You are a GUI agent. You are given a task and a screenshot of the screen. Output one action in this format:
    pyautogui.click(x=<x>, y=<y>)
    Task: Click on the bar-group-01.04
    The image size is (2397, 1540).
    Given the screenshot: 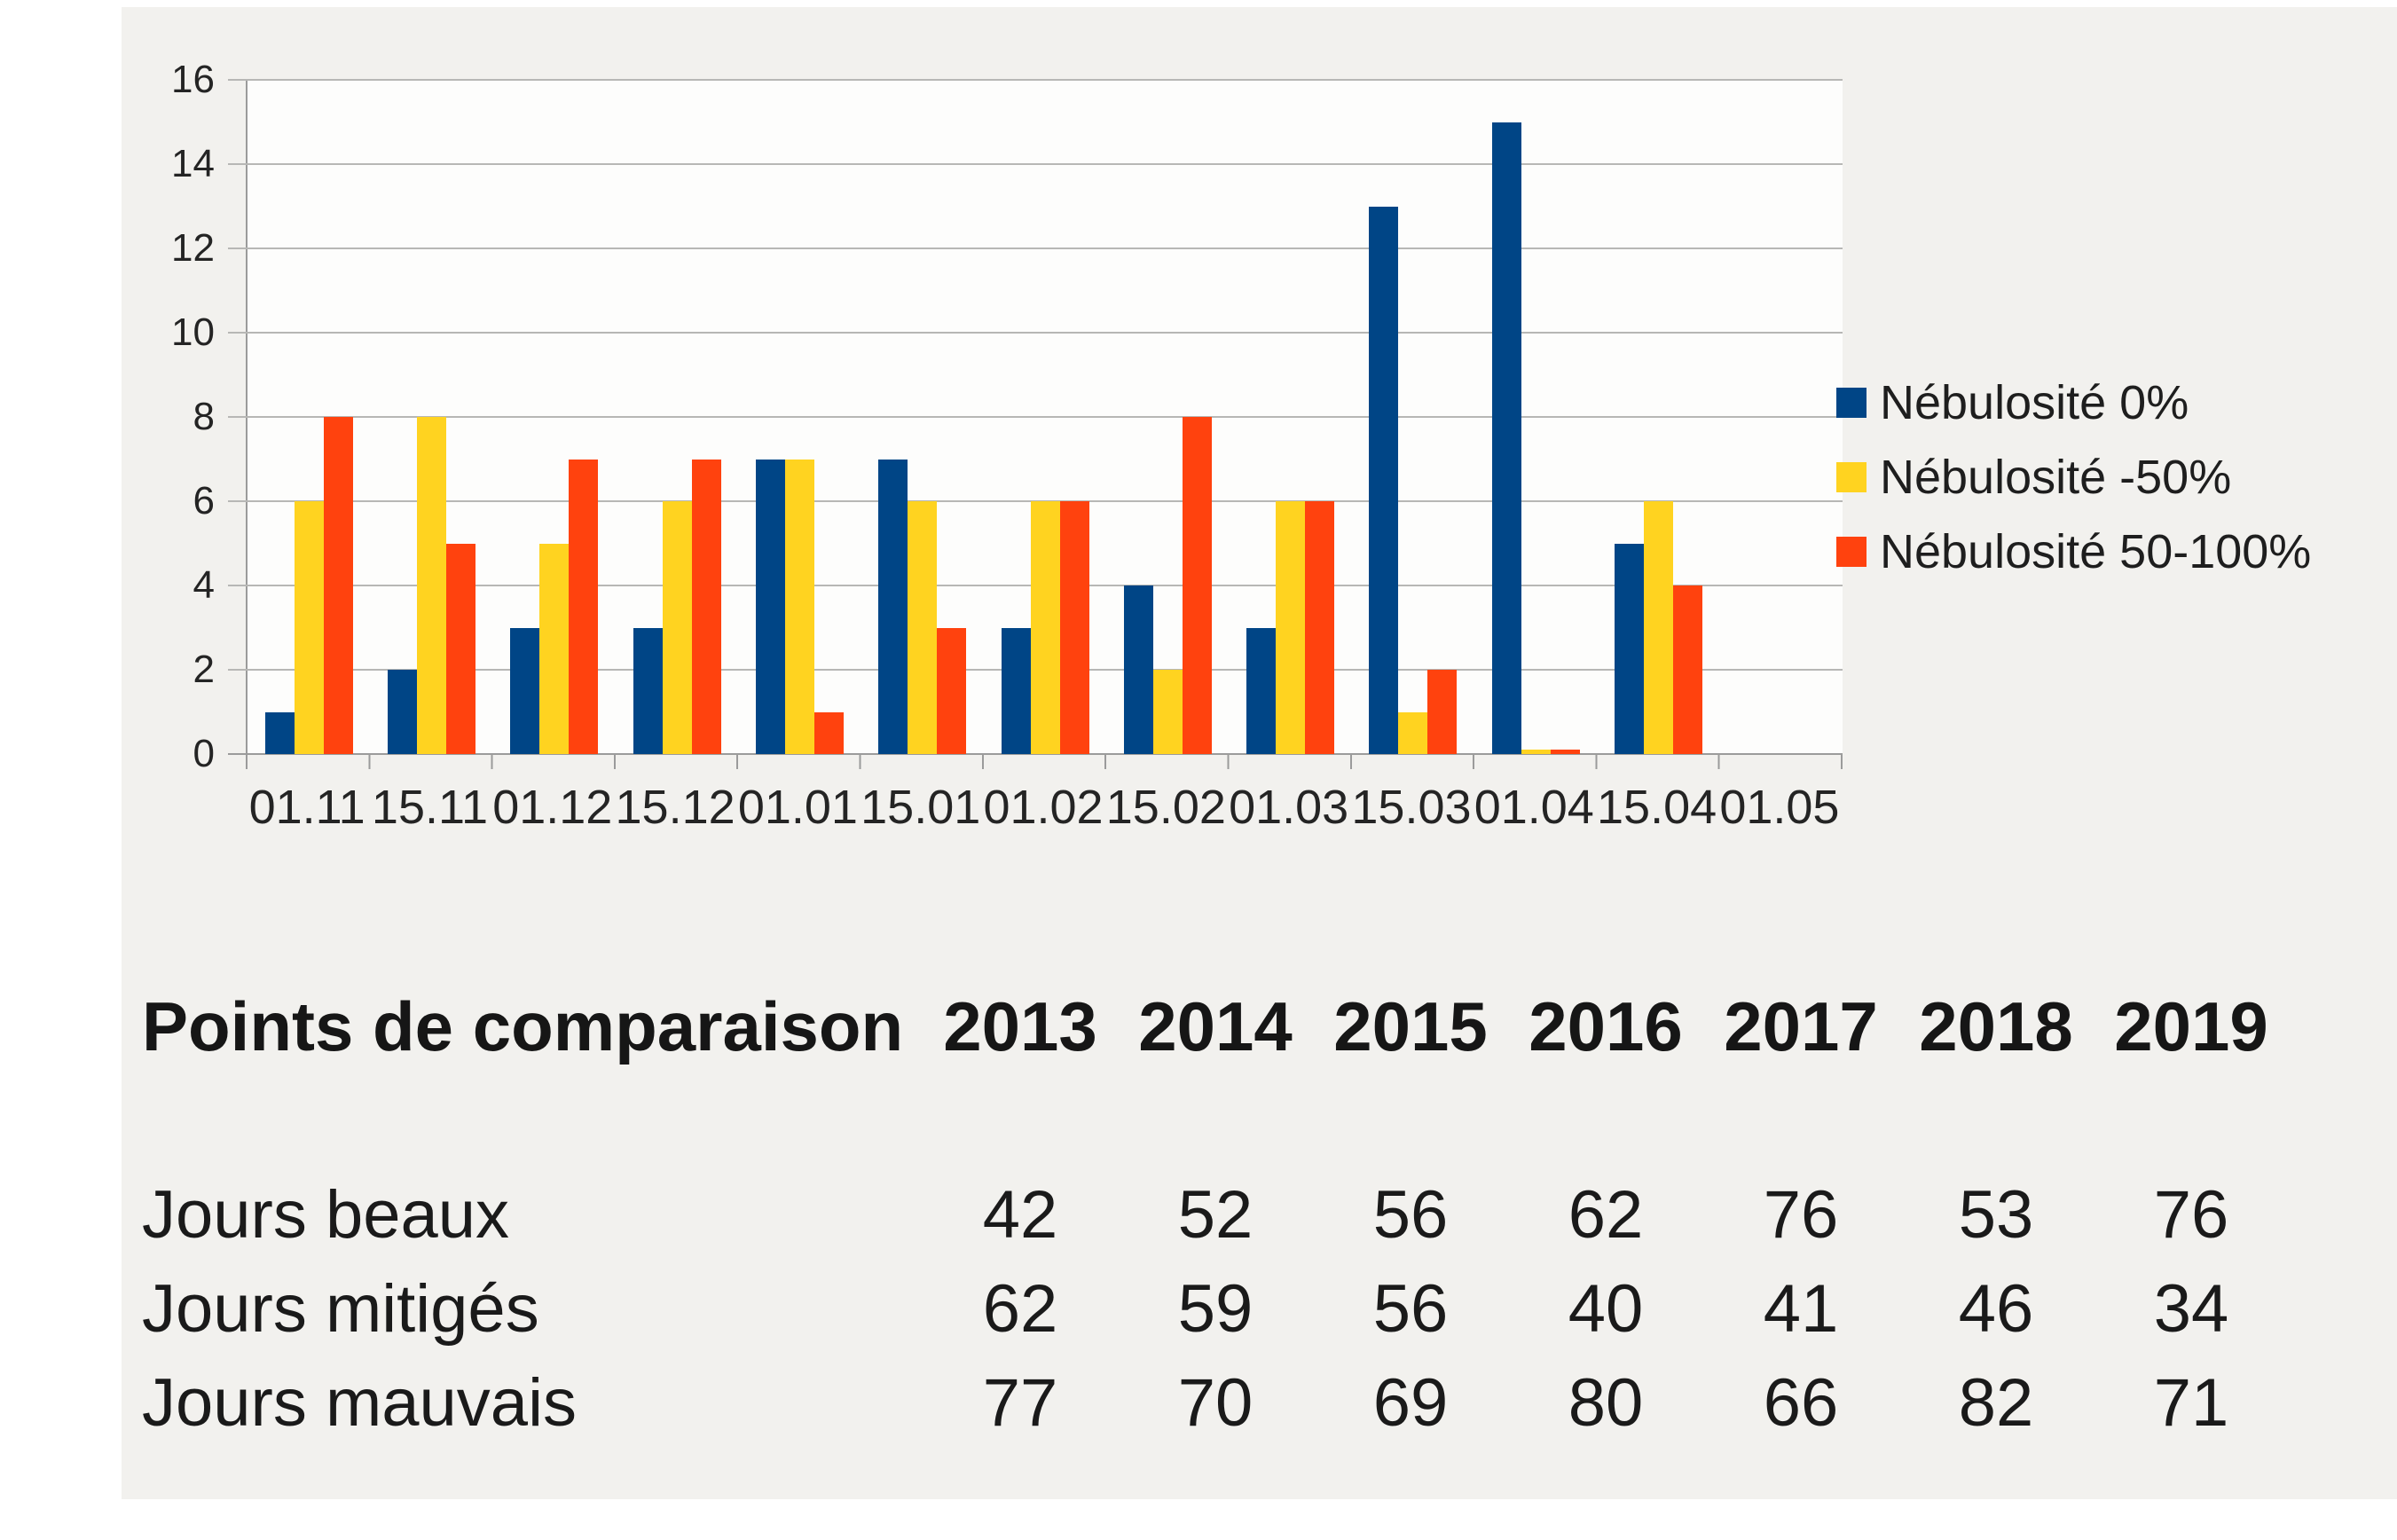 What is the action you would take?
    pyautogui.click(x=1535, y=417)
    